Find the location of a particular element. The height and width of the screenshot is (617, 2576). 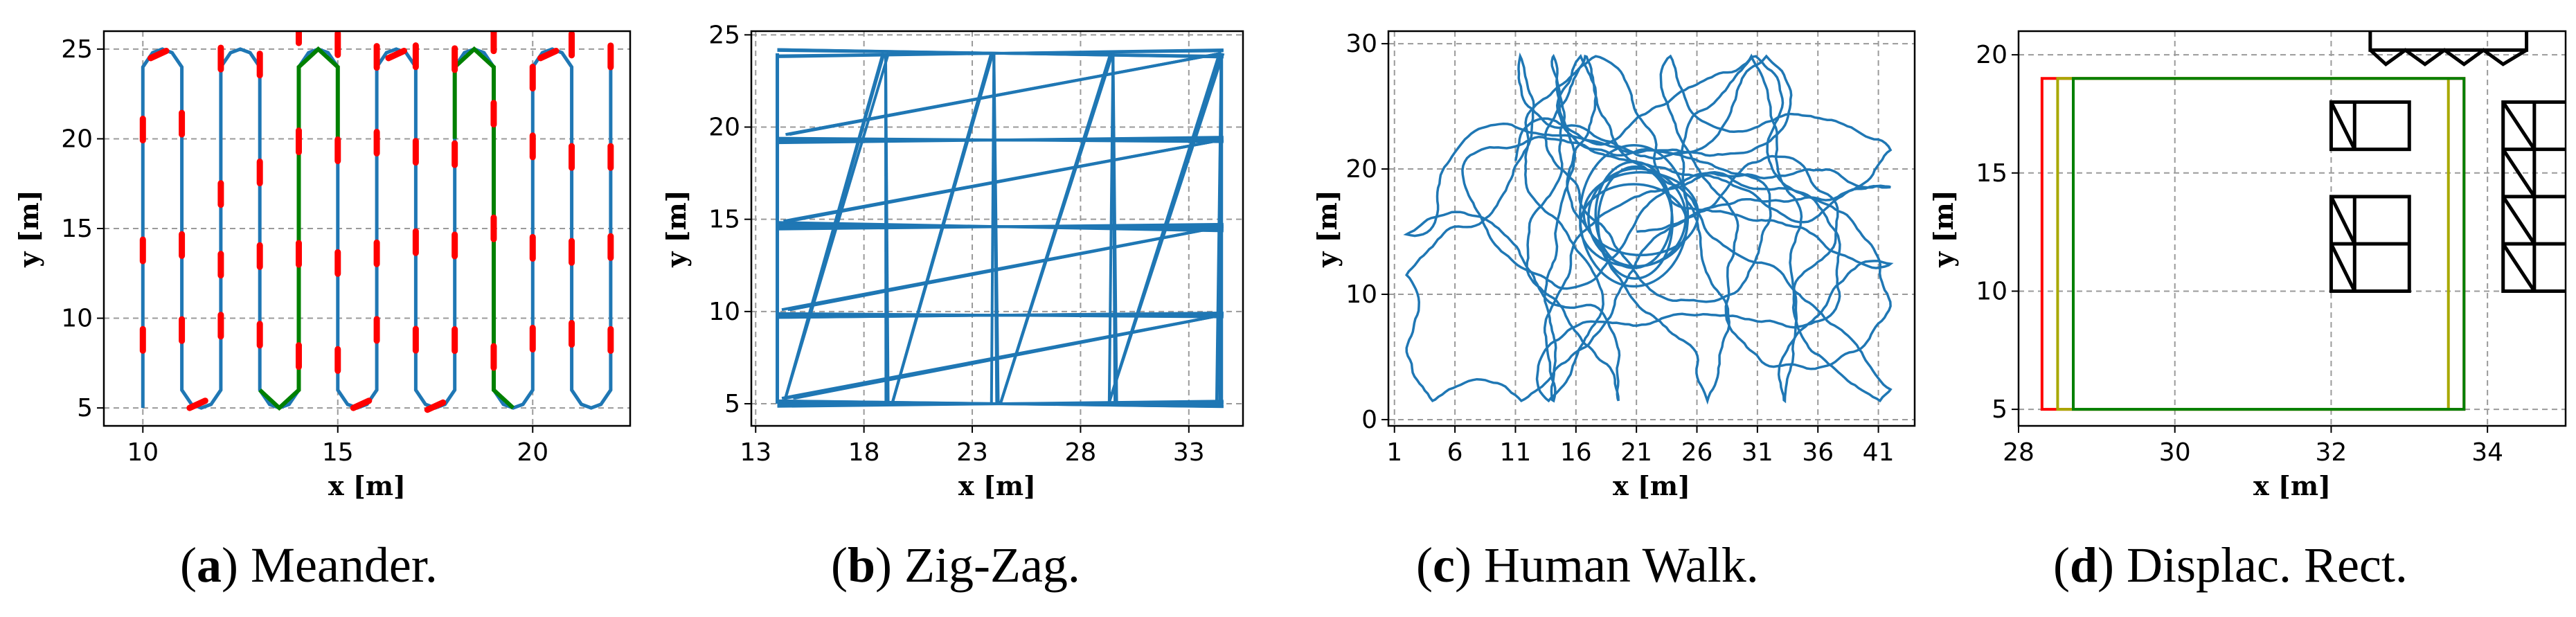

caption-b: (b) Zig-Zag. is located at coordinates (956, 565).